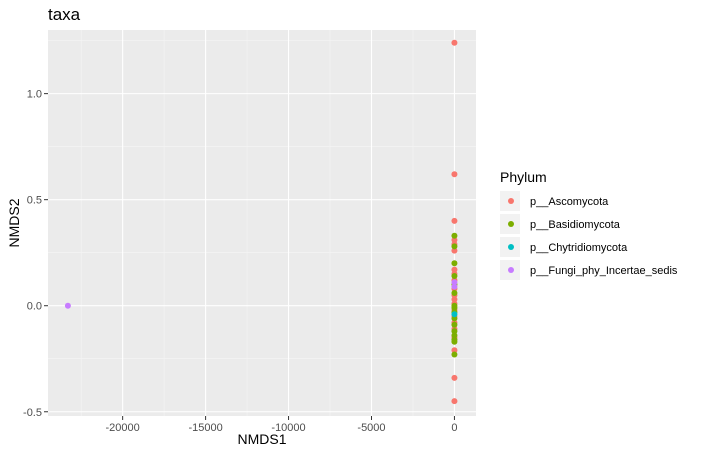  What do you see at coordinates (261, 439) in the screenshot?
I see `x-axis-title: NMDS1` at bounding box center [261, 439].